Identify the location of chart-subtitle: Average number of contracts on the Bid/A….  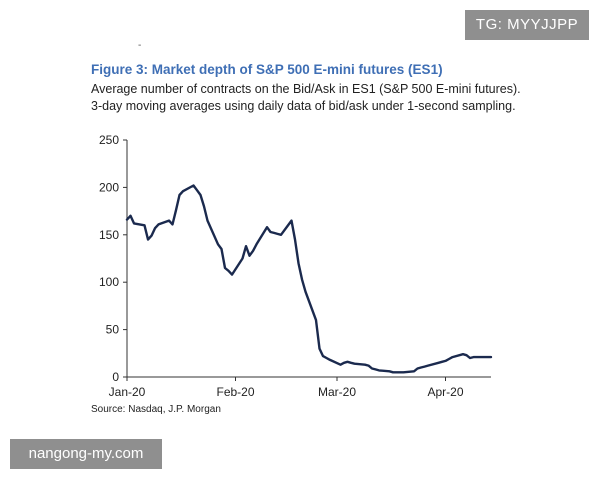
(306, 97).